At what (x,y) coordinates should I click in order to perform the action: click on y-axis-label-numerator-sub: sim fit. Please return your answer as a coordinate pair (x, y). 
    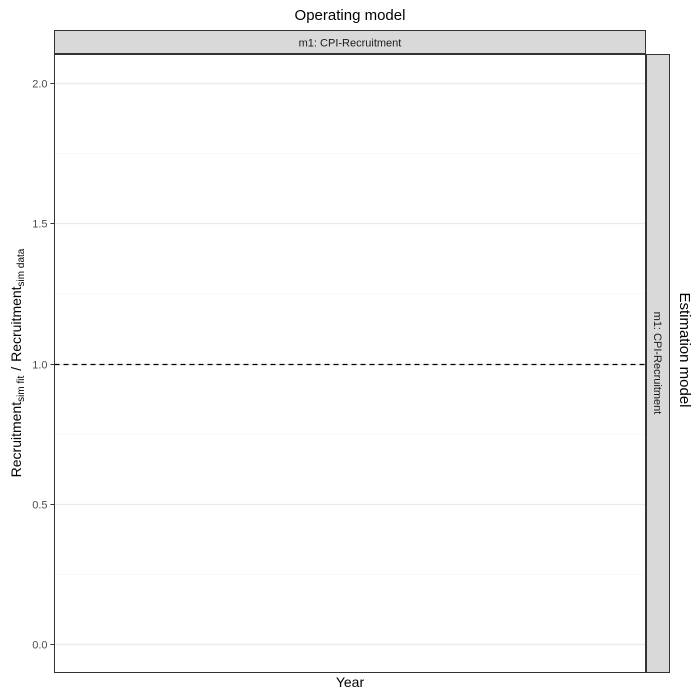
    Looking at the image, I should click on (21, 389).